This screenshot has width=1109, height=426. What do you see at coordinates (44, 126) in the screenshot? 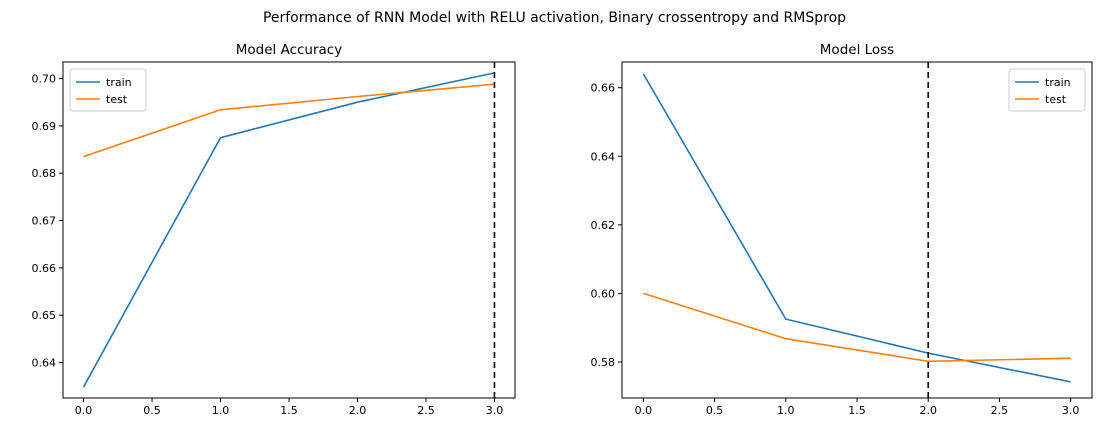
I see `y-tick-label: 0.69` at bounding box center [44, 126].